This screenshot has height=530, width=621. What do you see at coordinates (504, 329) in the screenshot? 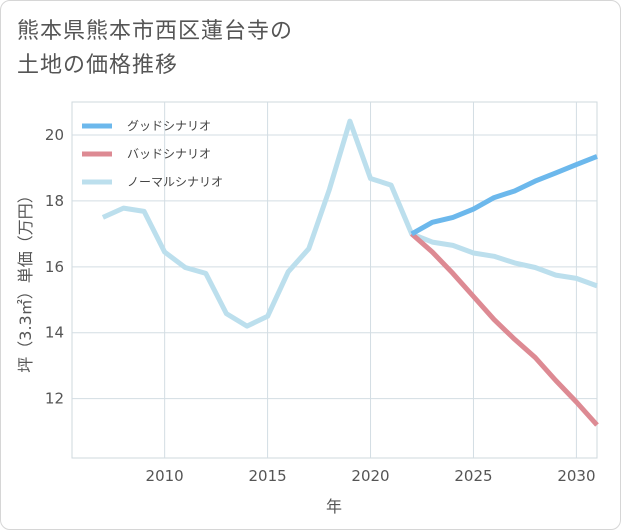
I see `series-line-bad` at bounding box center [504, 329].